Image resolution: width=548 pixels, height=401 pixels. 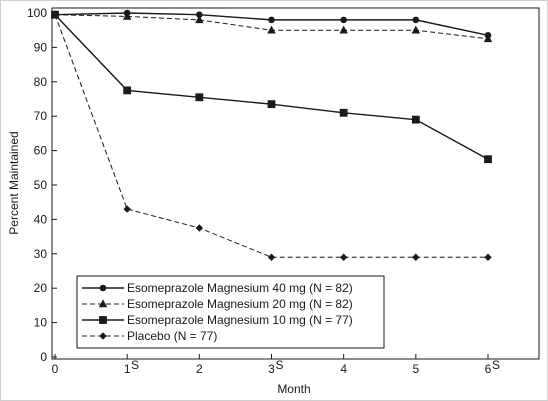 I want to click on y-axis: 0 10 20 30 40 50 60 70 80 90 100, so click(x=42, y=185).